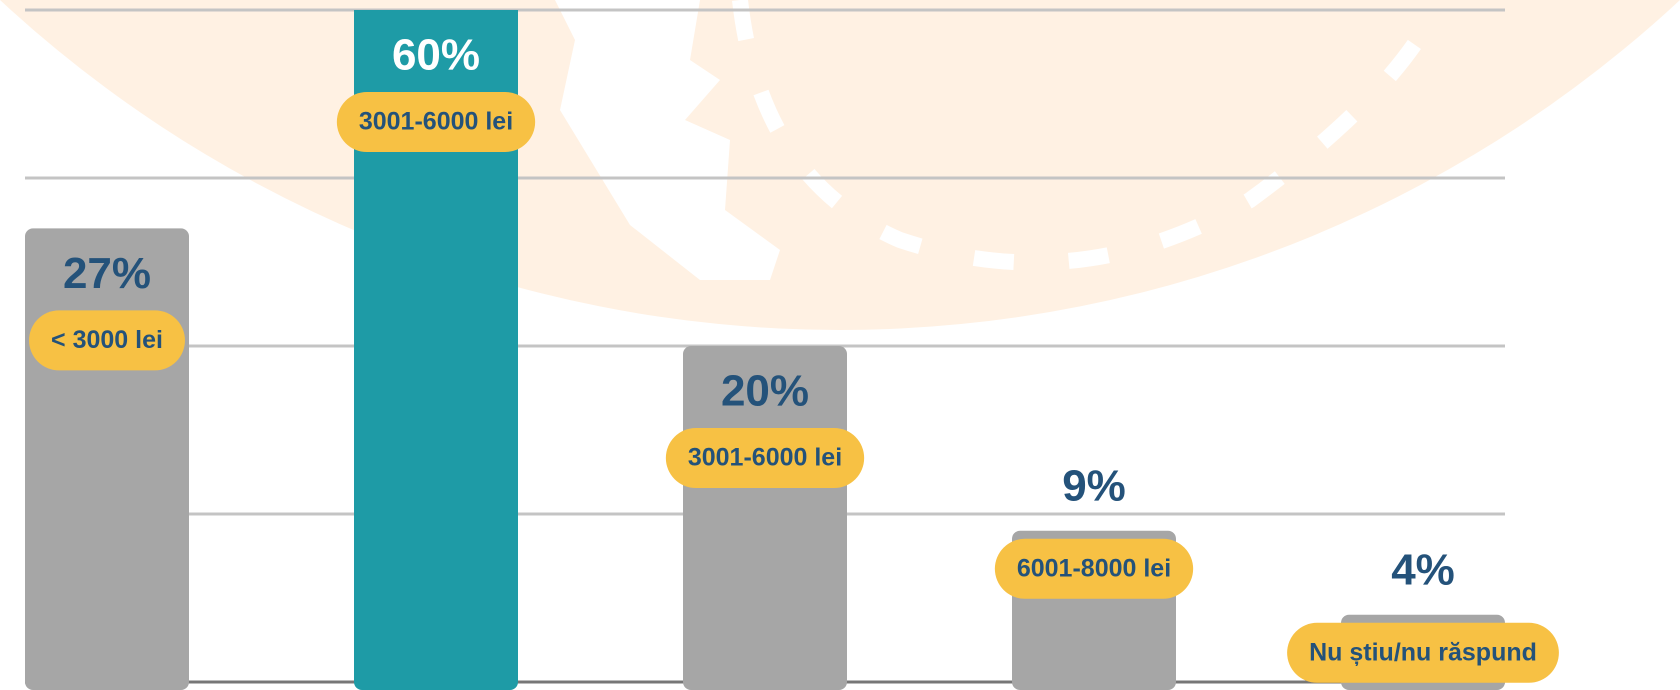  I want to click on value-label: 60%, so click(436, 55).